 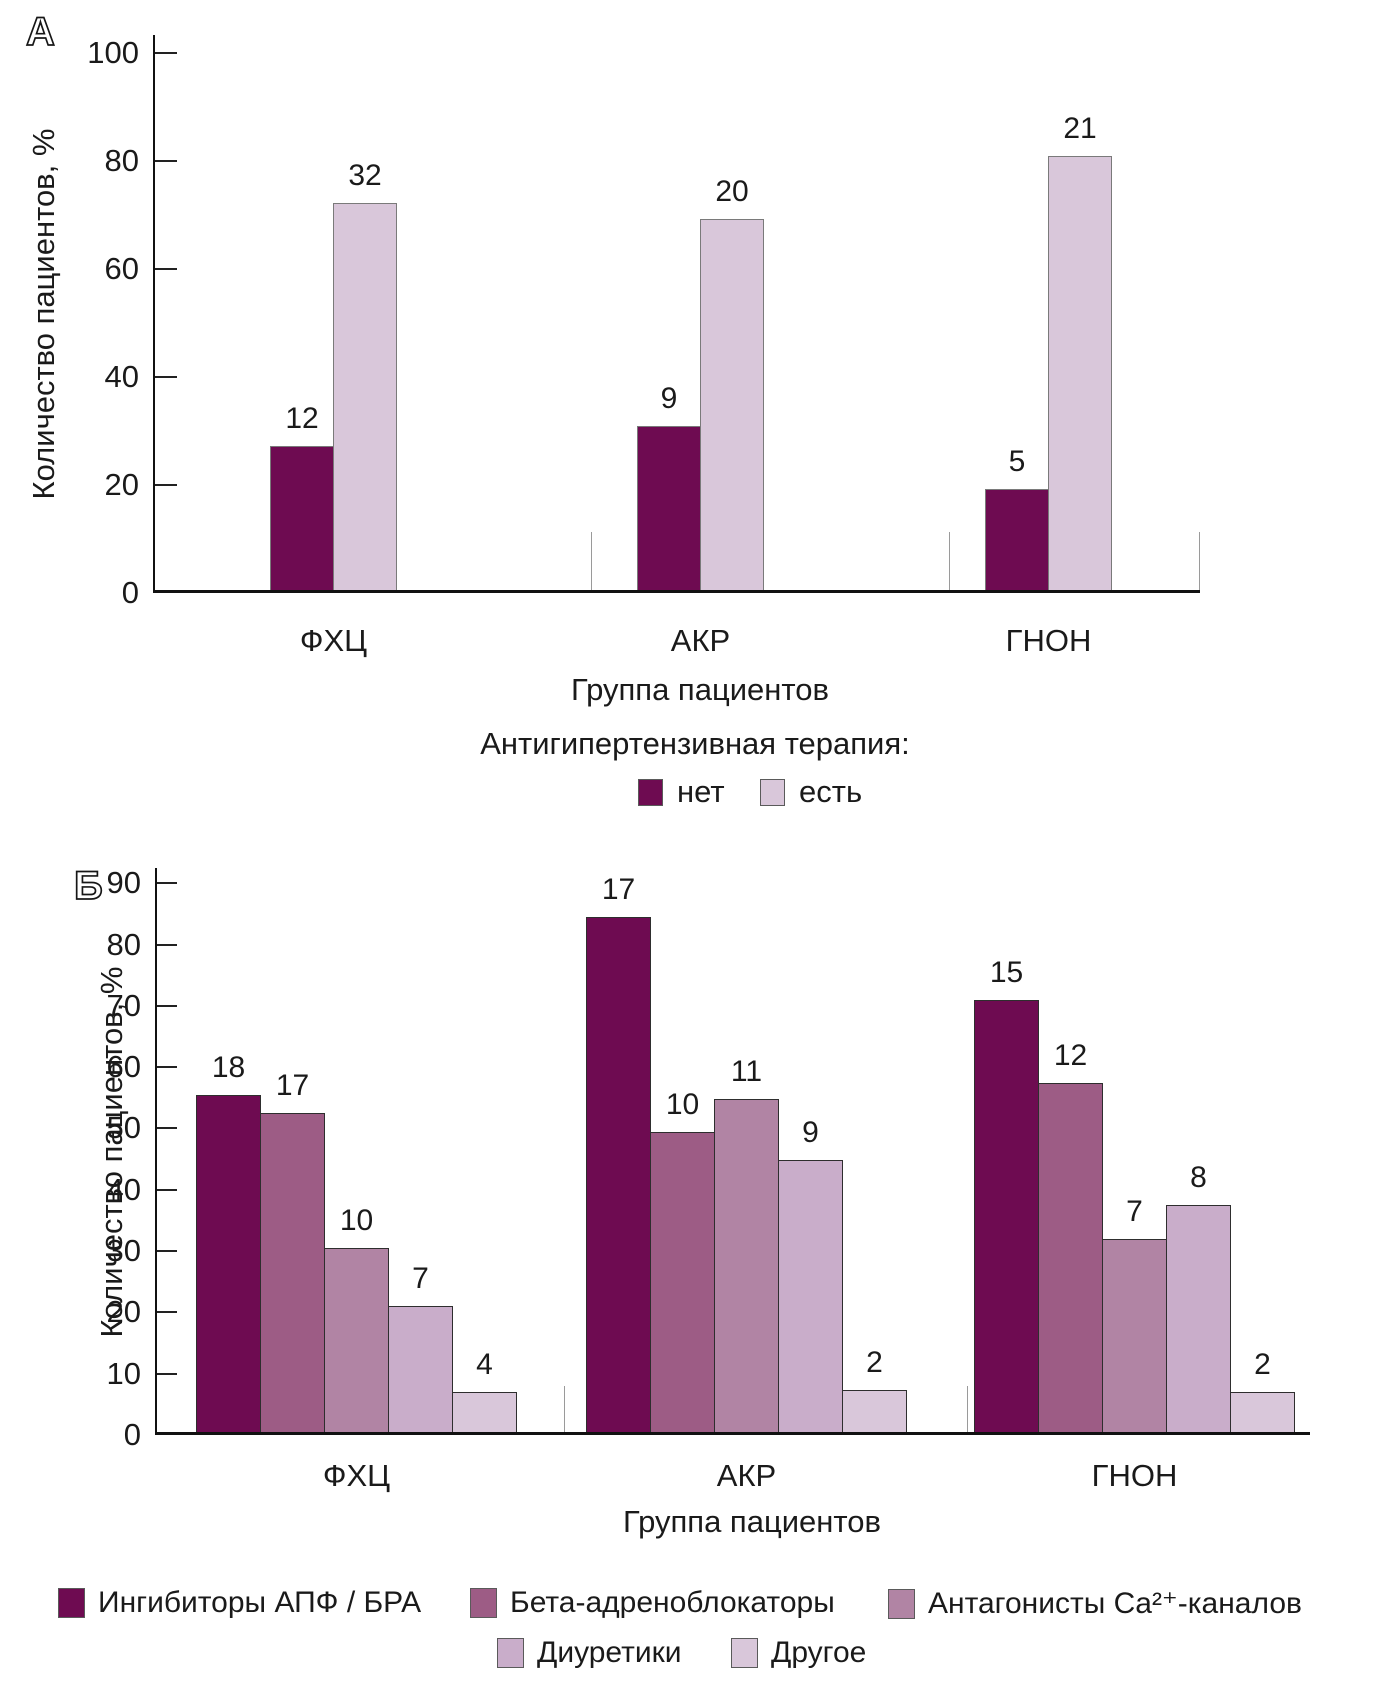 I want to click on panel-a-x-axis-title: Группа пациентов, so click(x=700, y=689).